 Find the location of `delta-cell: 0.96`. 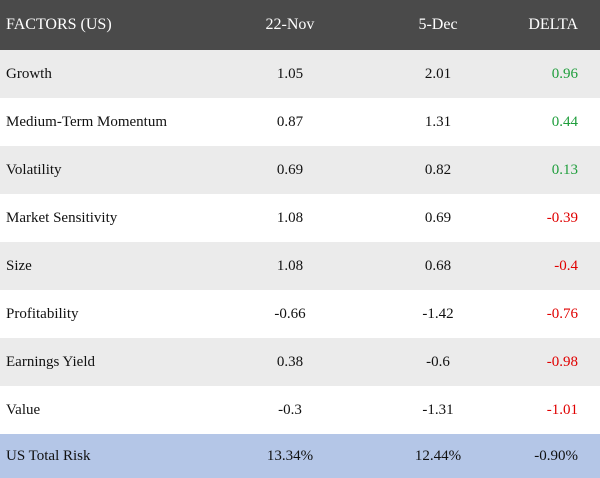

delta-cell: 0.96 is located at coordinates (560, 74).